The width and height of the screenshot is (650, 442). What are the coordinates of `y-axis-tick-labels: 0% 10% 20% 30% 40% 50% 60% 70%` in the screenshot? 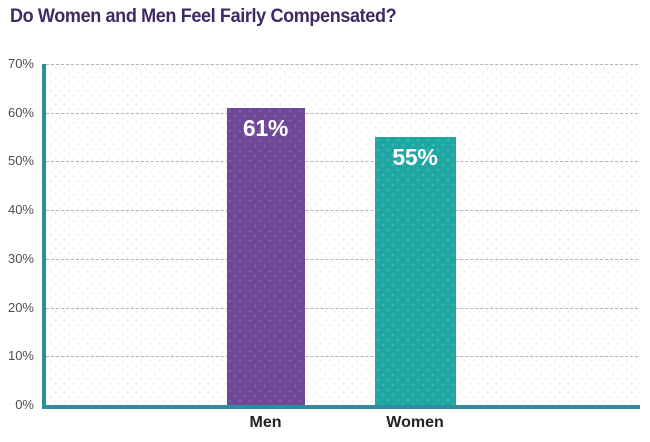 It's located at (19, 234).